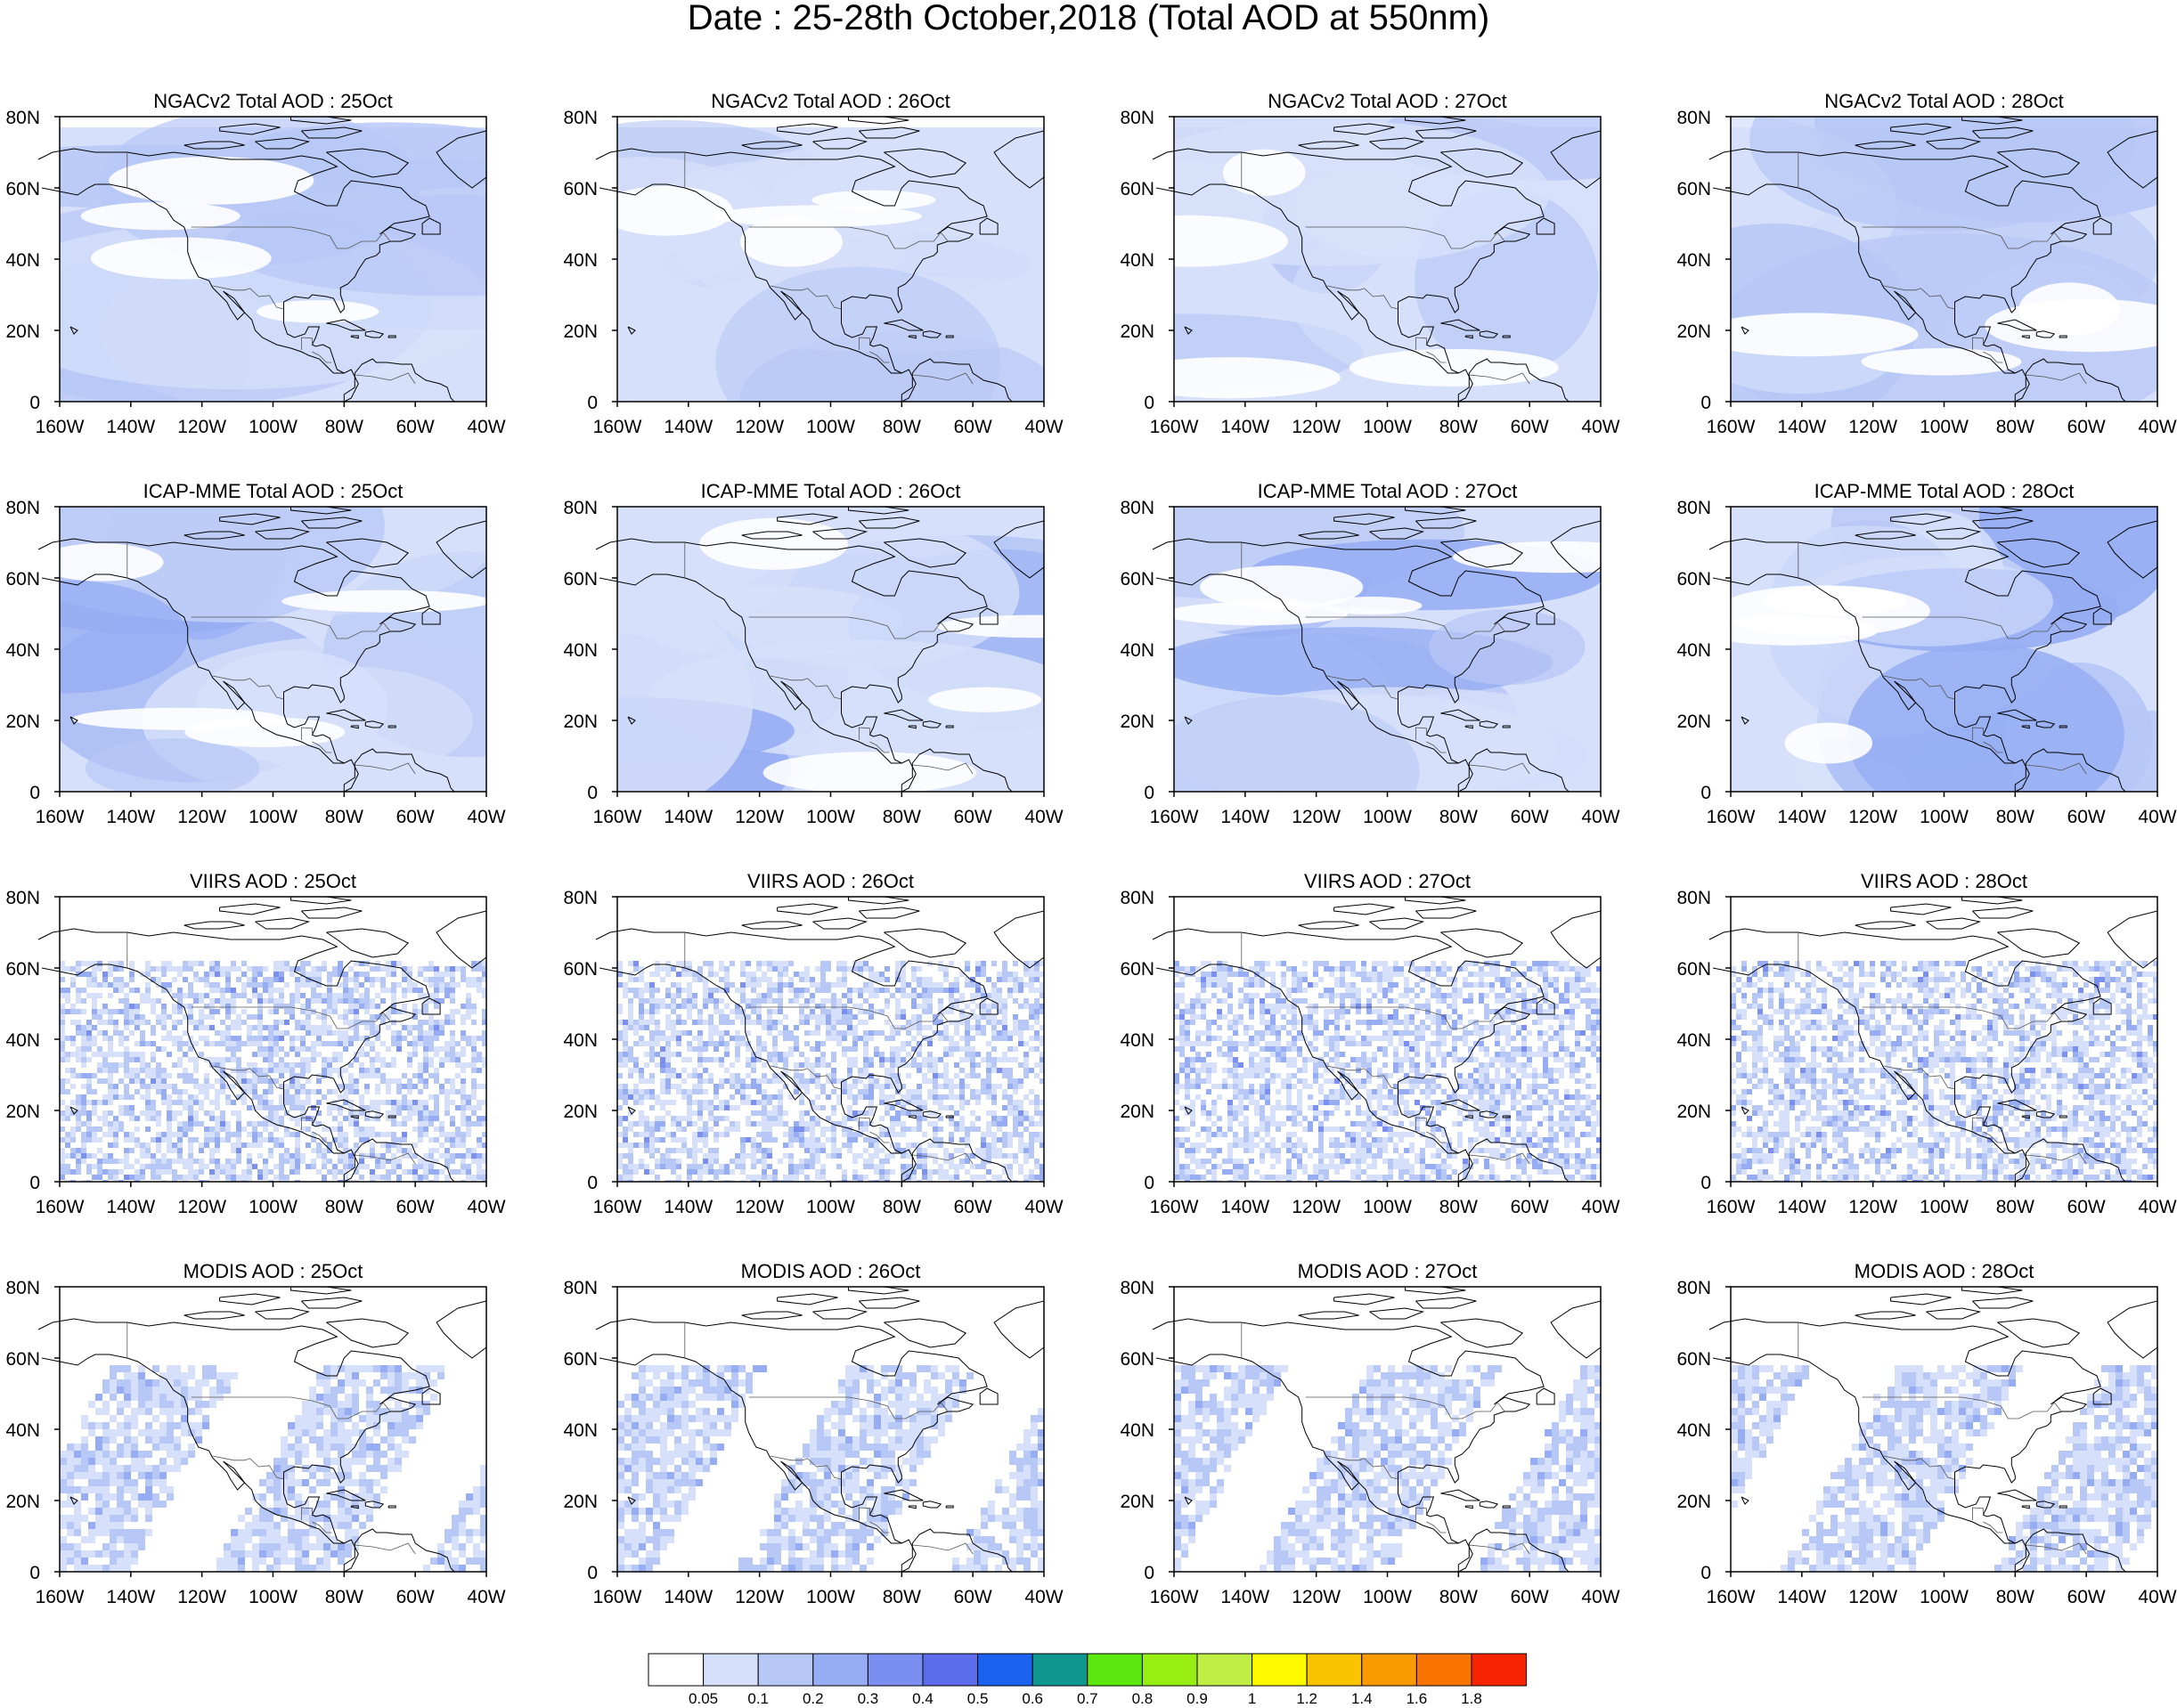 The width and height of the screenshot is (2177, 1708). I want to click on x-tick-label: 120W, so click(760, 817).